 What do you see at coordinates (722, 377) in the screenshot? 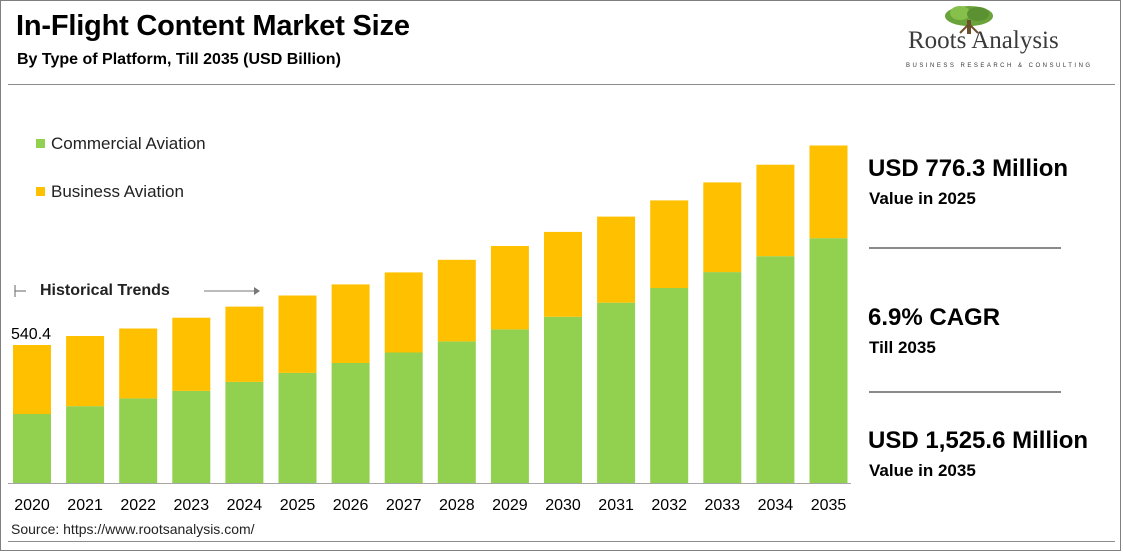
I see `bar-commercial-2033` at bounding box center [722, 377].